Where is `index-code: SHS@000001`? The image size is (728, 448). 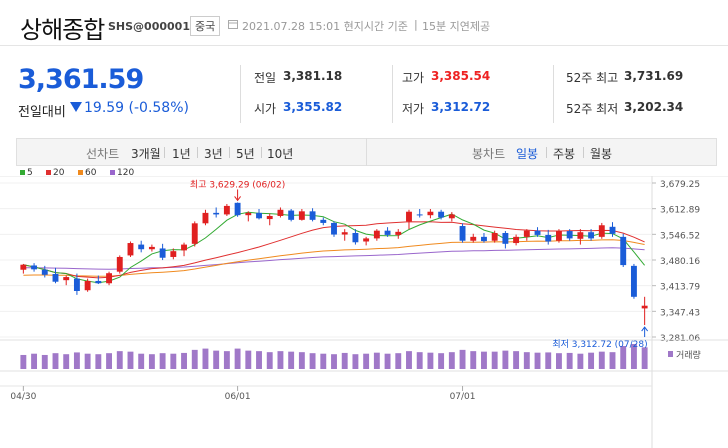
index-code: SHS@000001 is located at coordinates (149, 26).